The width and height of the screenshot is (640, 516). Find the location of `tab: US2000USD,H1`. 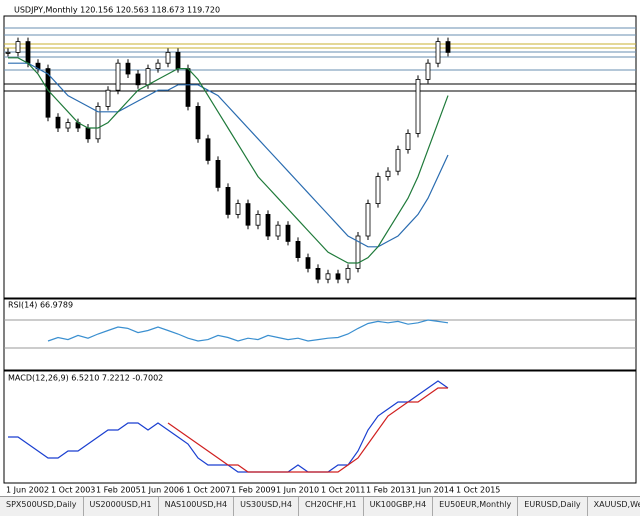

tab: US2000USD,H1 is located at coordinates (121, 506).